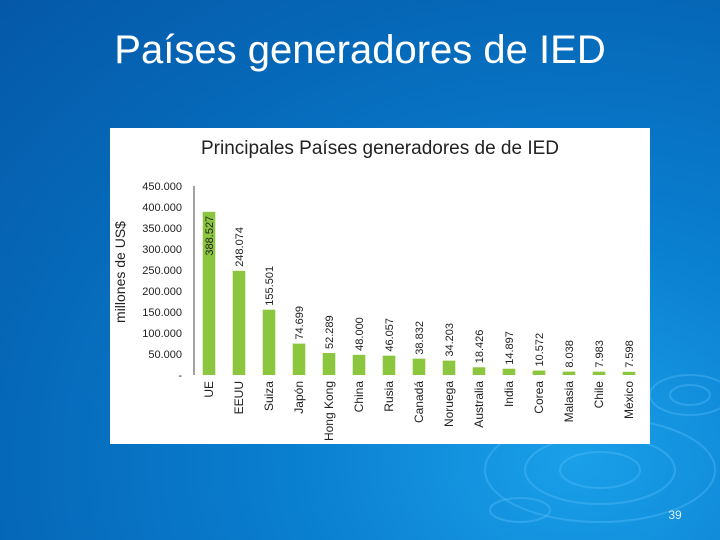 This screenshot has height=540, width=720. I want to click on bar-value-label: 155.501, so click(270, 286).